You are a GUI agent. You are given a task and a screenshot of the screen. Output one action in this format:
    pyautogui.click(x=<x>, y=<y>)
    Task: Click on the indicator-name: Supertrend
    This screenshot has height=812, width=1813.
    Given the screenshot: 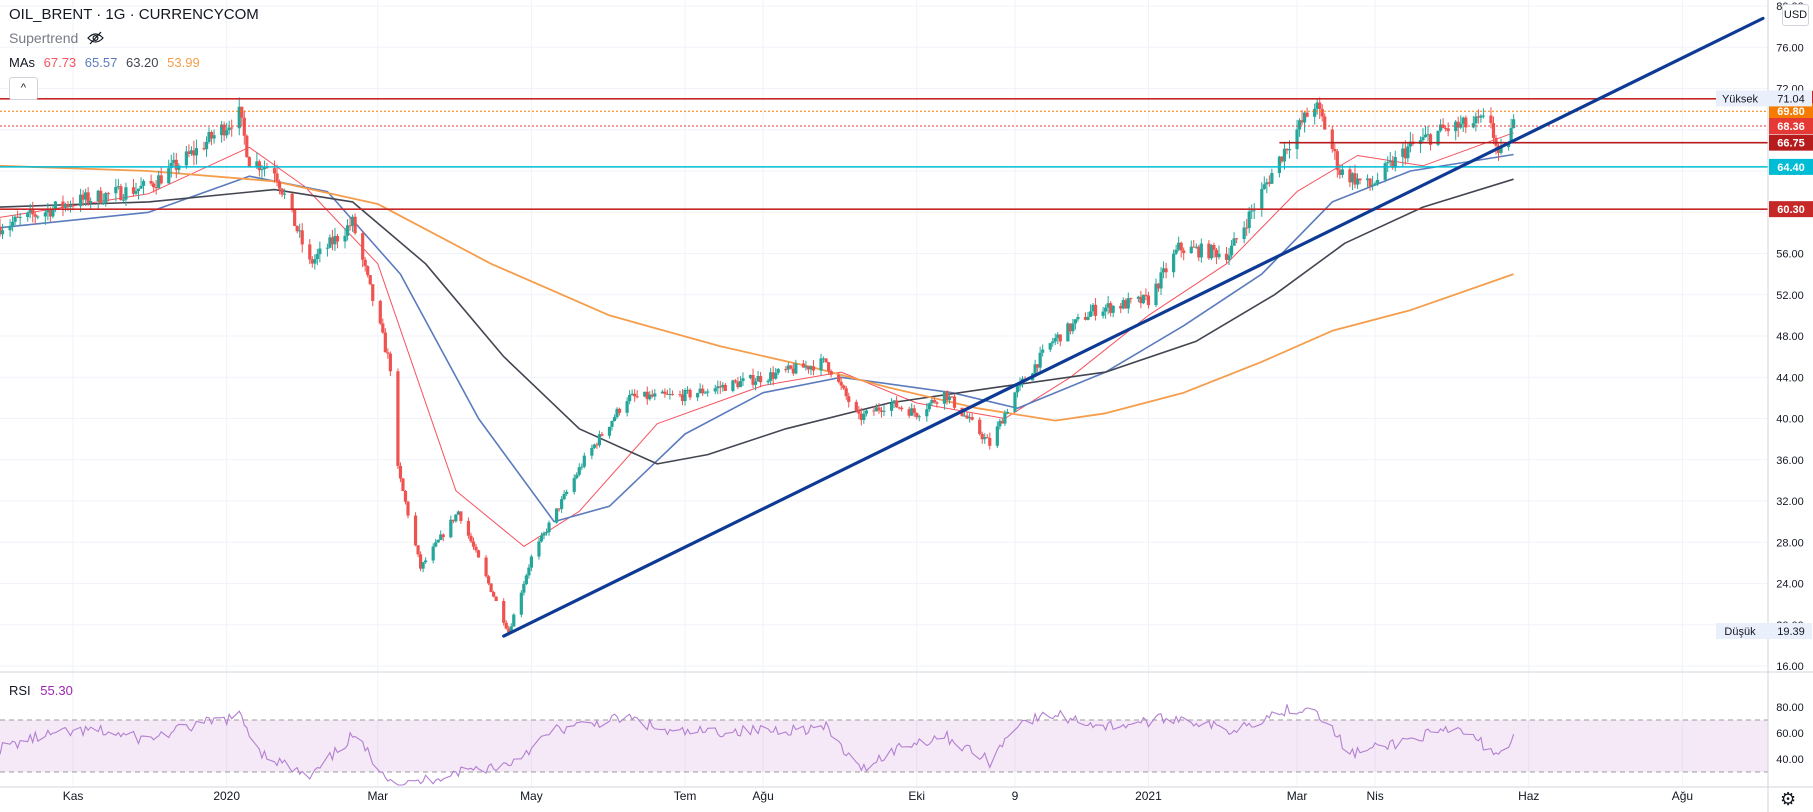 What is the action you would take?
    pyautogui.click(x=44, y=38)
    